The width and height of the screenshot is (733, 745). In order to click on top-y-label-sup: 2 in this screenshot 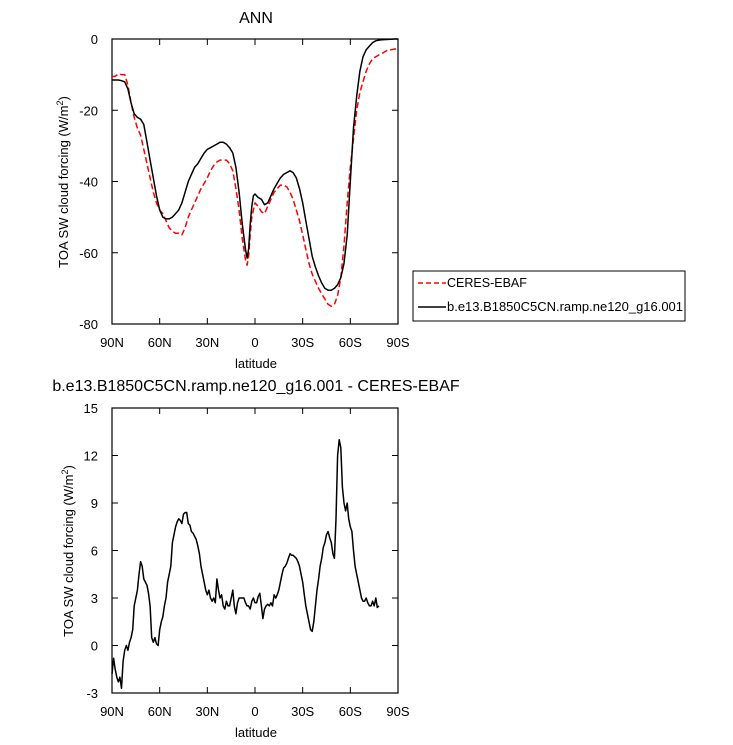, I will do `click(60, 103)`.